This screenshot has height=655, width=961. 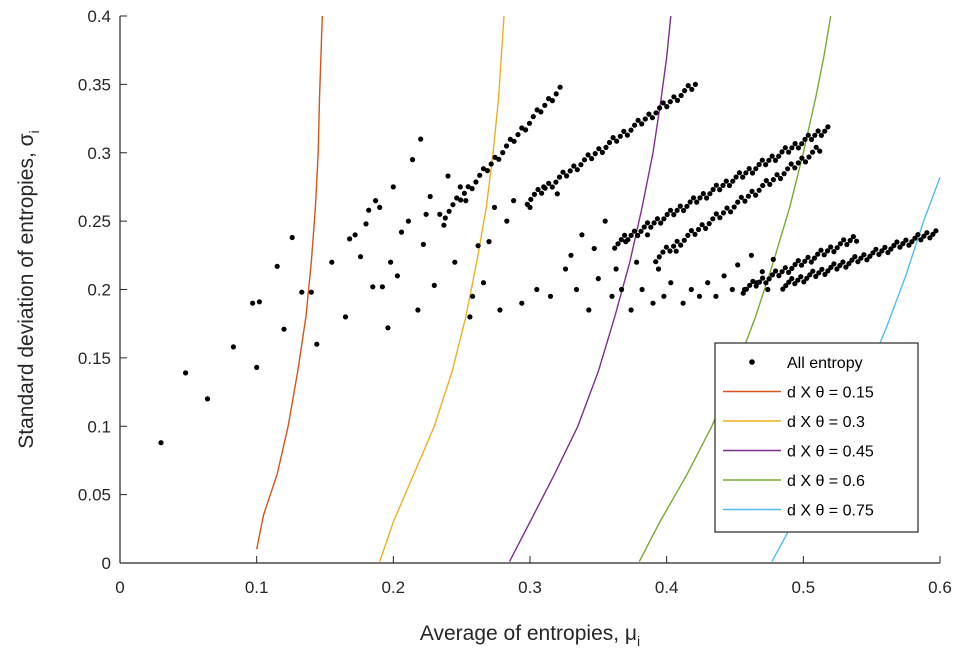 What do you see at coordinates (94, 84) in the screenshot?
I see `y-tick-label: 0.35` at bounding box center [94, 84].